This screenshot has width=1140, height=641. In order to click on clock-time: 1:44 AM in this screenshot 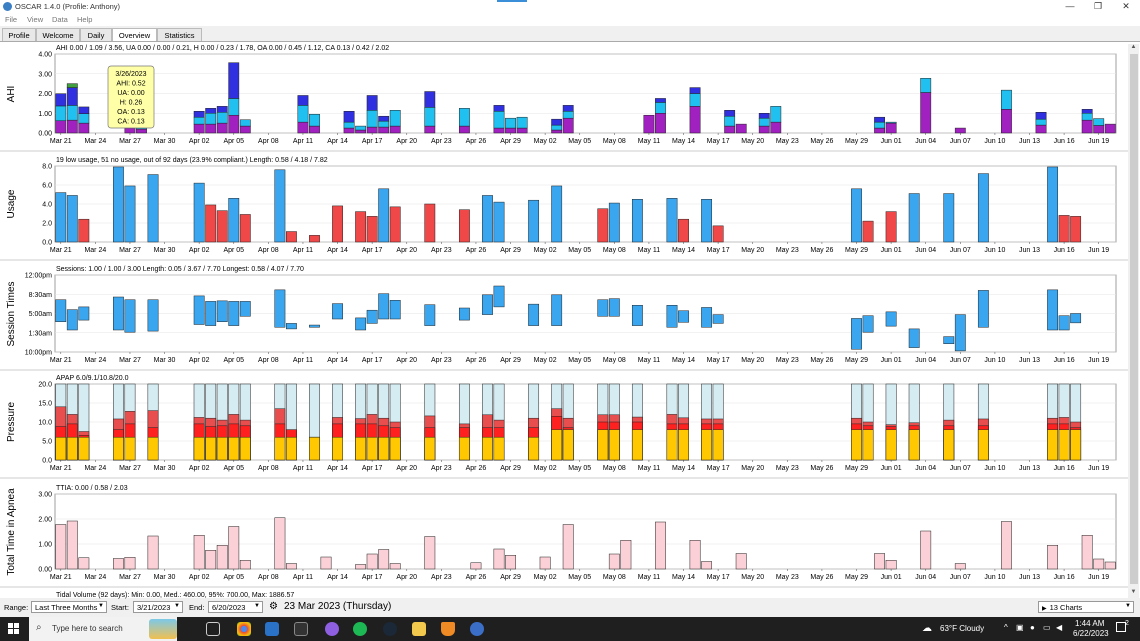, I will do `click(1090, 623)`.